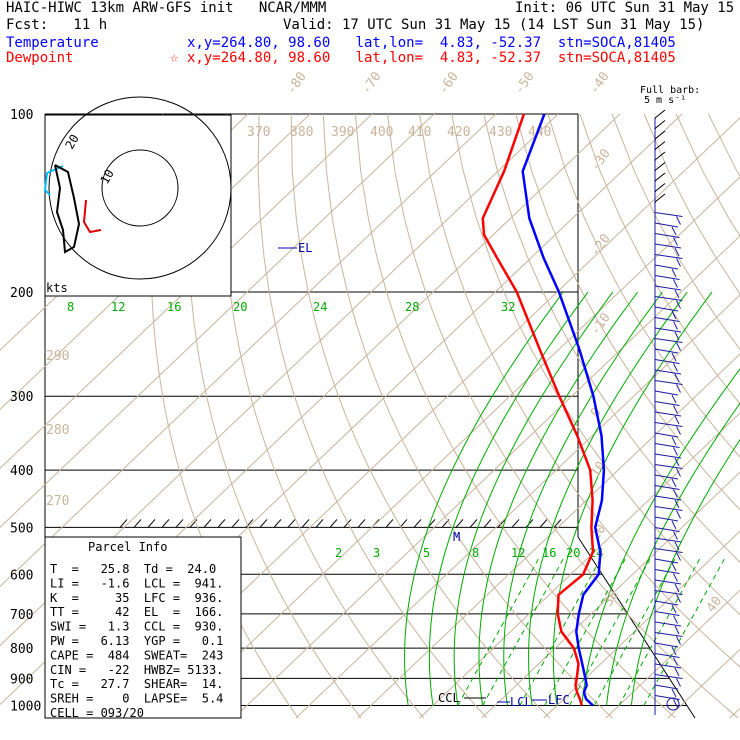 The width and height of the screenshot is (740, 740). Describe the element at coordinates (140, 188) in the screenshot. I see `hodograph-ring-inner` at that location.